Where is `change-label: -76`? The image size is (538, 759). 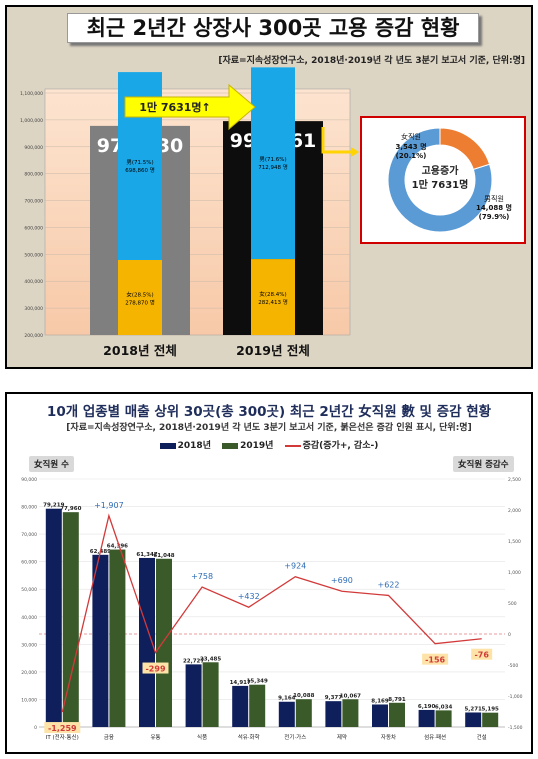 change-label: -76 is located at coordinates (481, 655).